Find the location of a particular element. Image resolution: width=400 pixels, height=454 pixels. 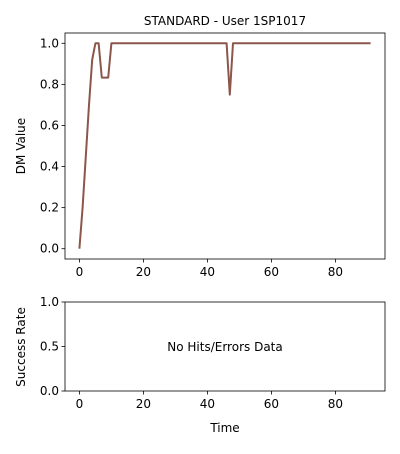

y-tick-label: 0.2 is located at coordinates (49, 208).